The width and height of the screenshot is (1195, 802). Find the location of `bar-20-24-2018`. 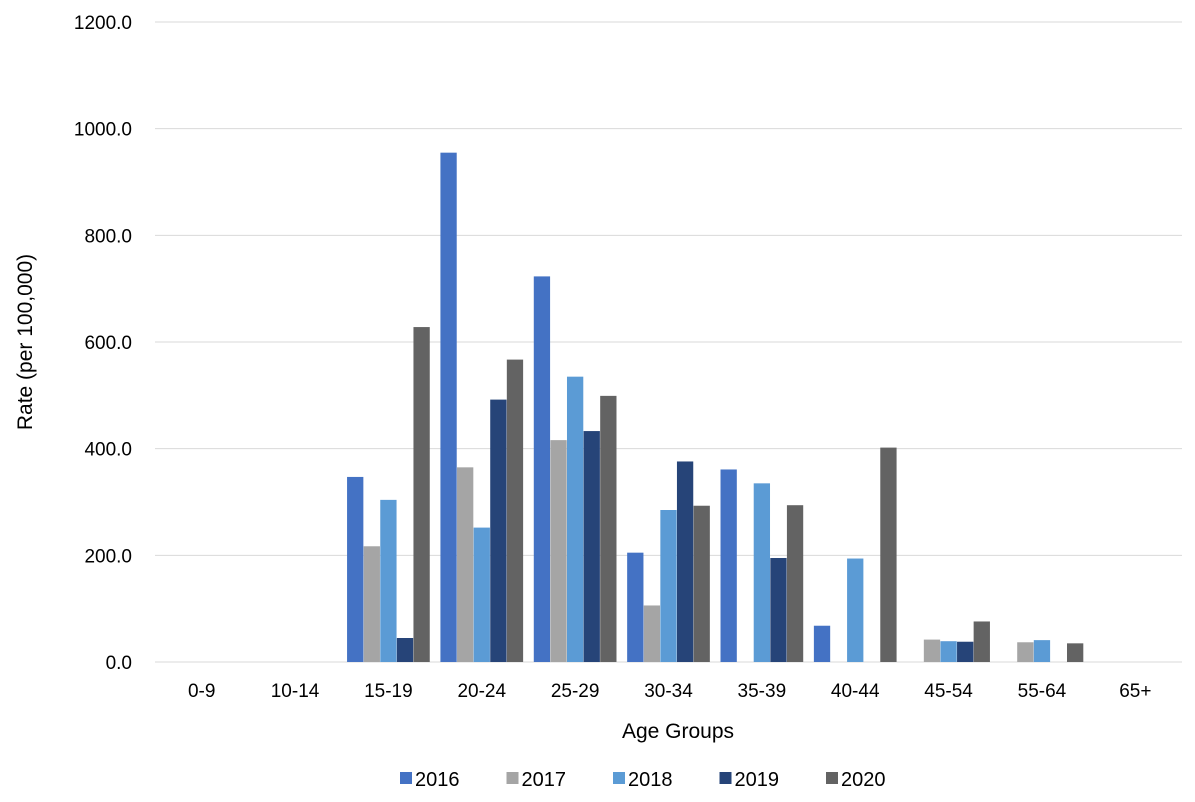

bar-20-24-2018 is located at coordinates (481, 594).